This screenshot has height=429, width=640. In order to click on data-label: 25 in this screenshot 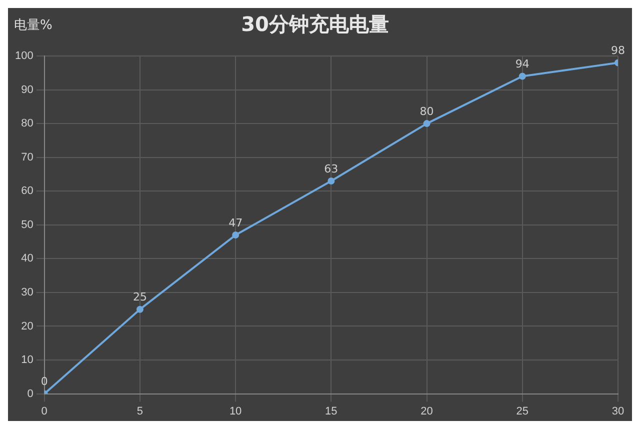, I will do `click(139, 297)`.